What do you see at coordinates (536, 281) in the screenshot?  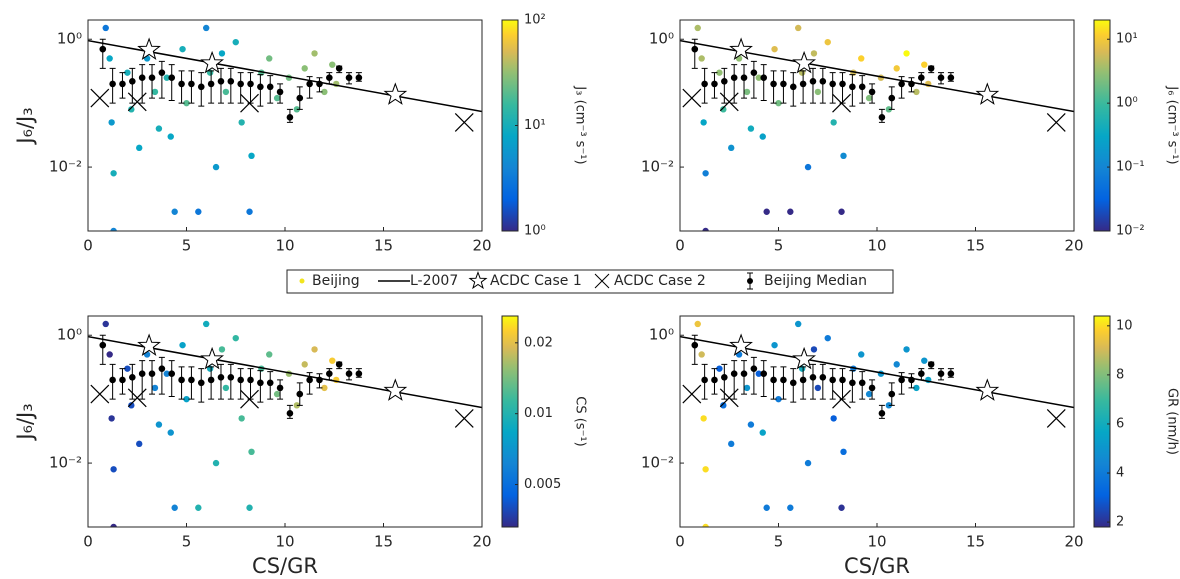 I see `legend-label: ACDC Case 1` at bounding box center [536, 281].